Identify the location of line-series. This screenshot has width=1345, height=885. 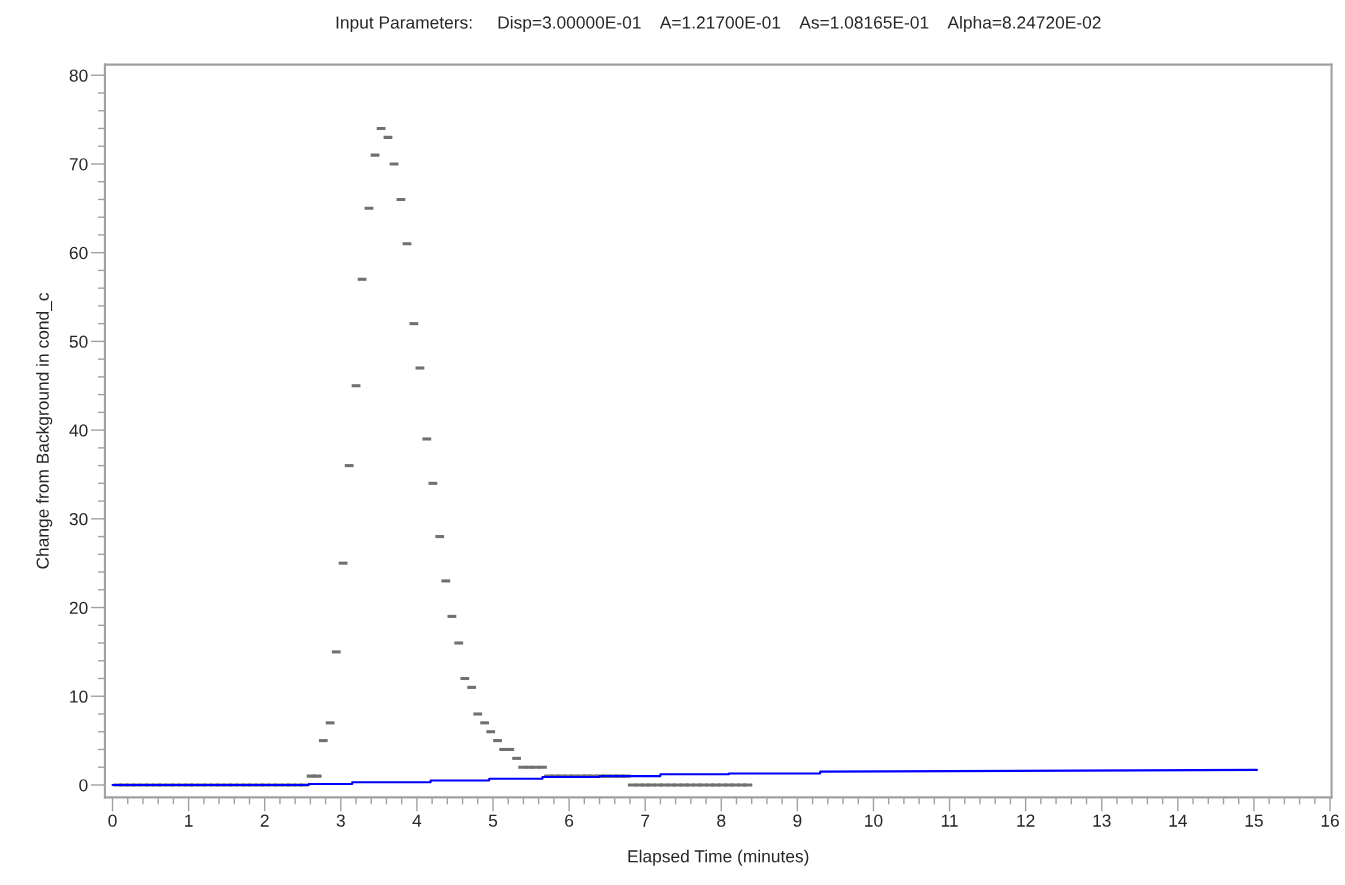
(685, 777).